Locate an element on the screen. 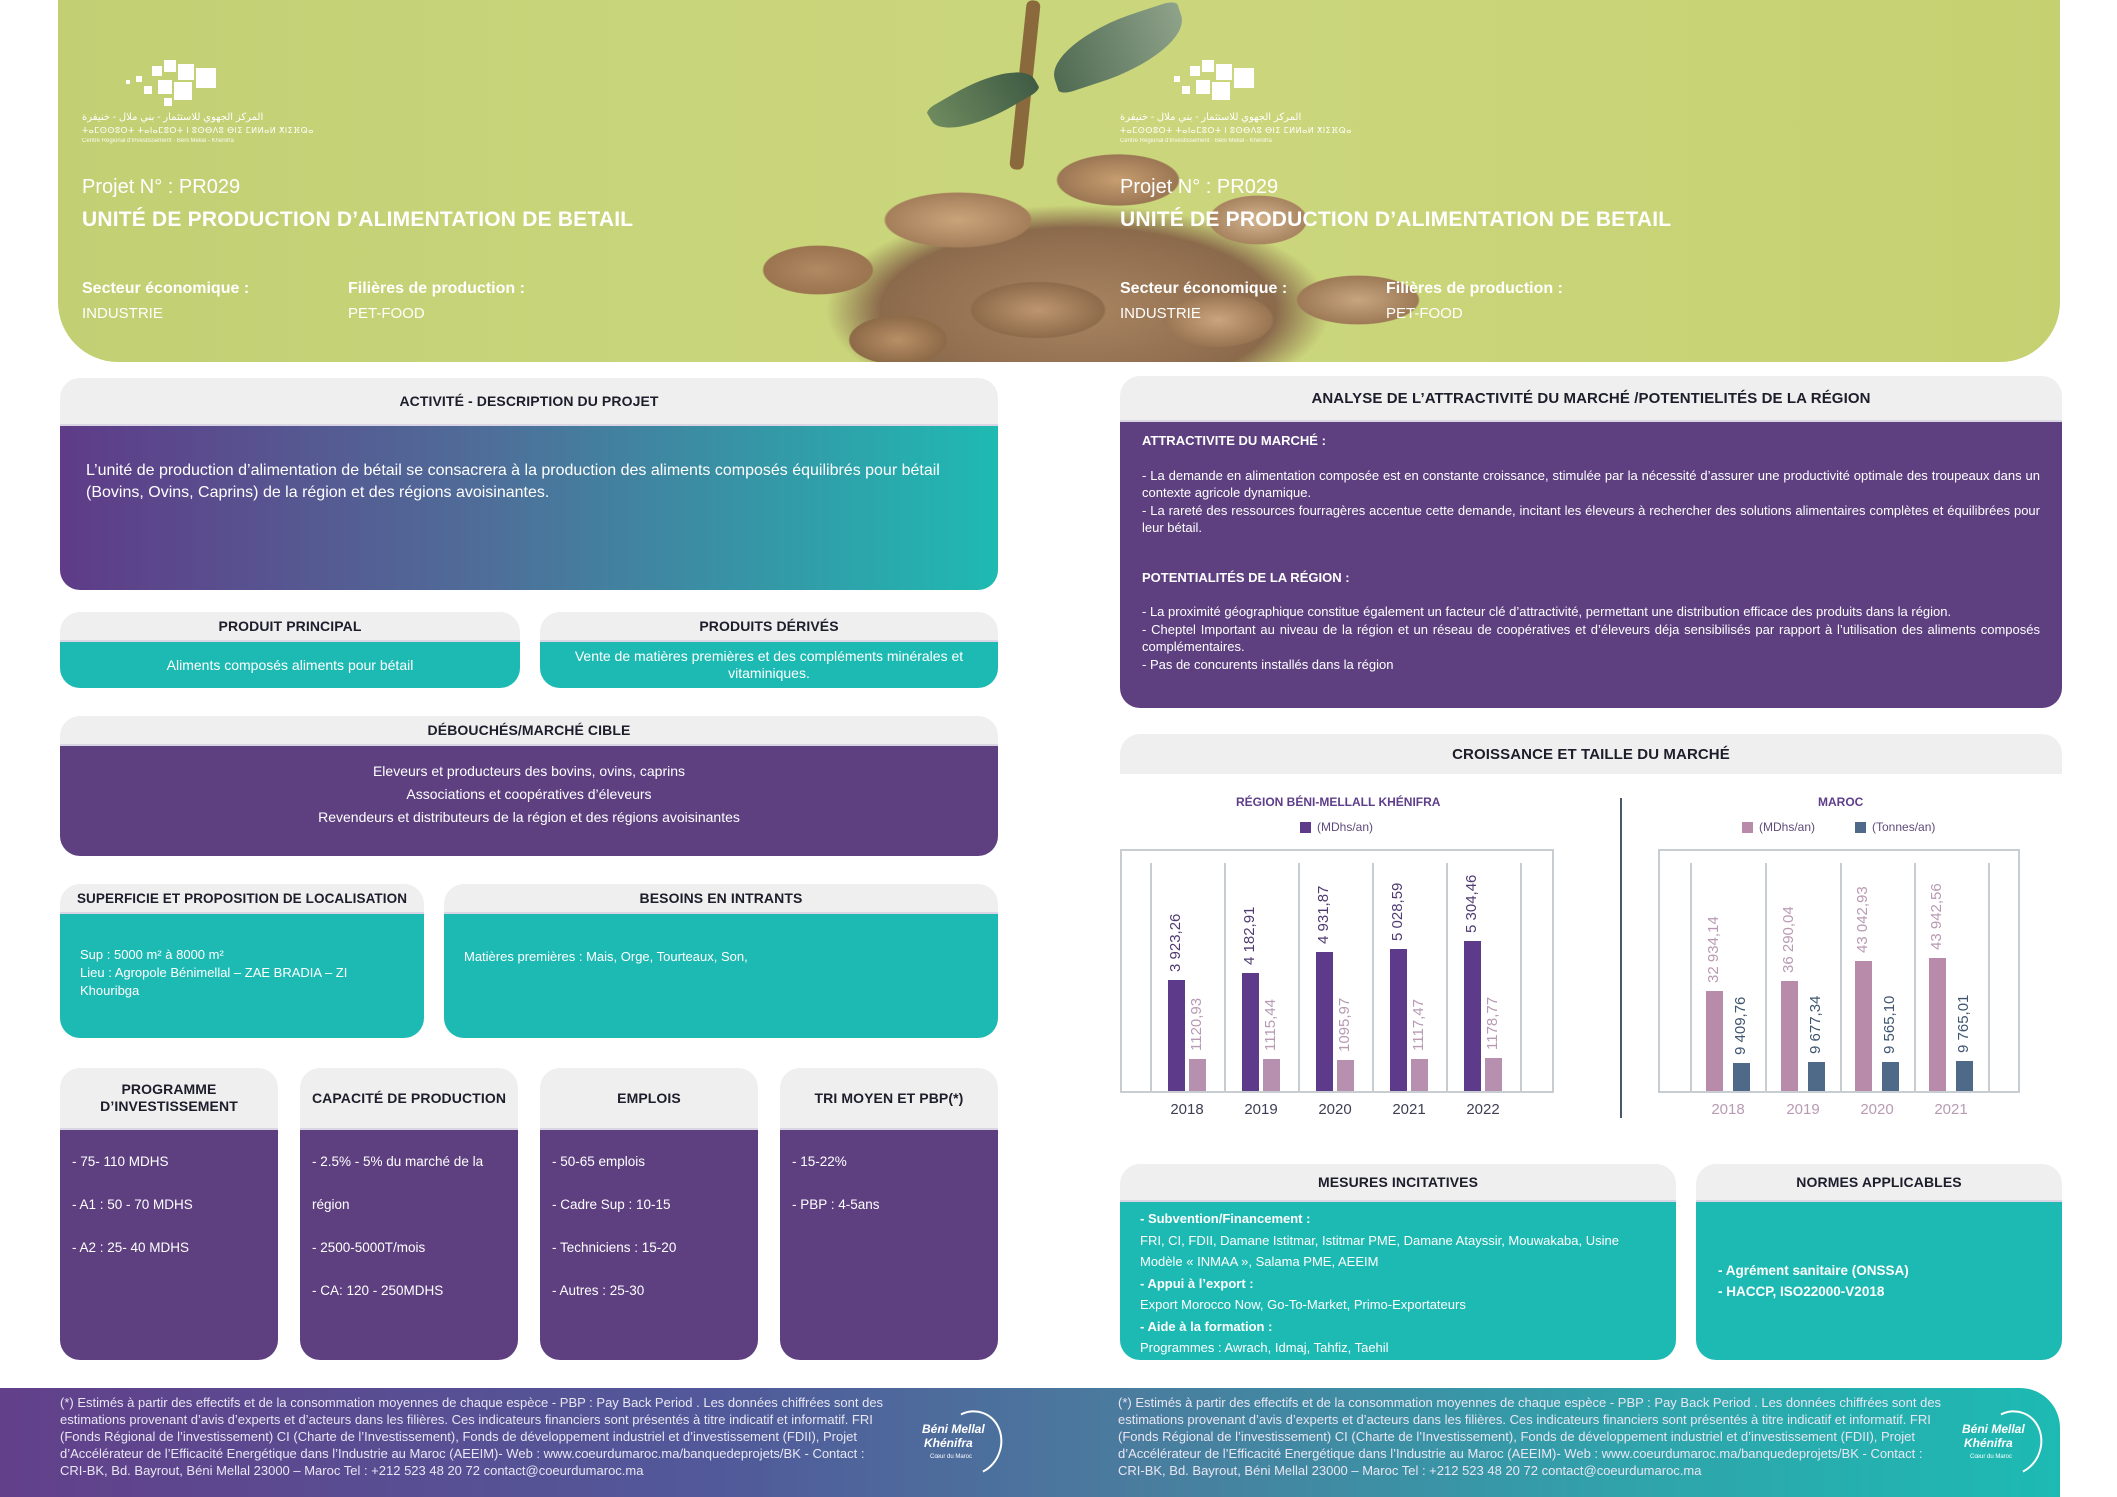 The image size is (2117, 1497). card-title: TRI MOYEN ET PBP(*) is located at coordinates (889, 1099).